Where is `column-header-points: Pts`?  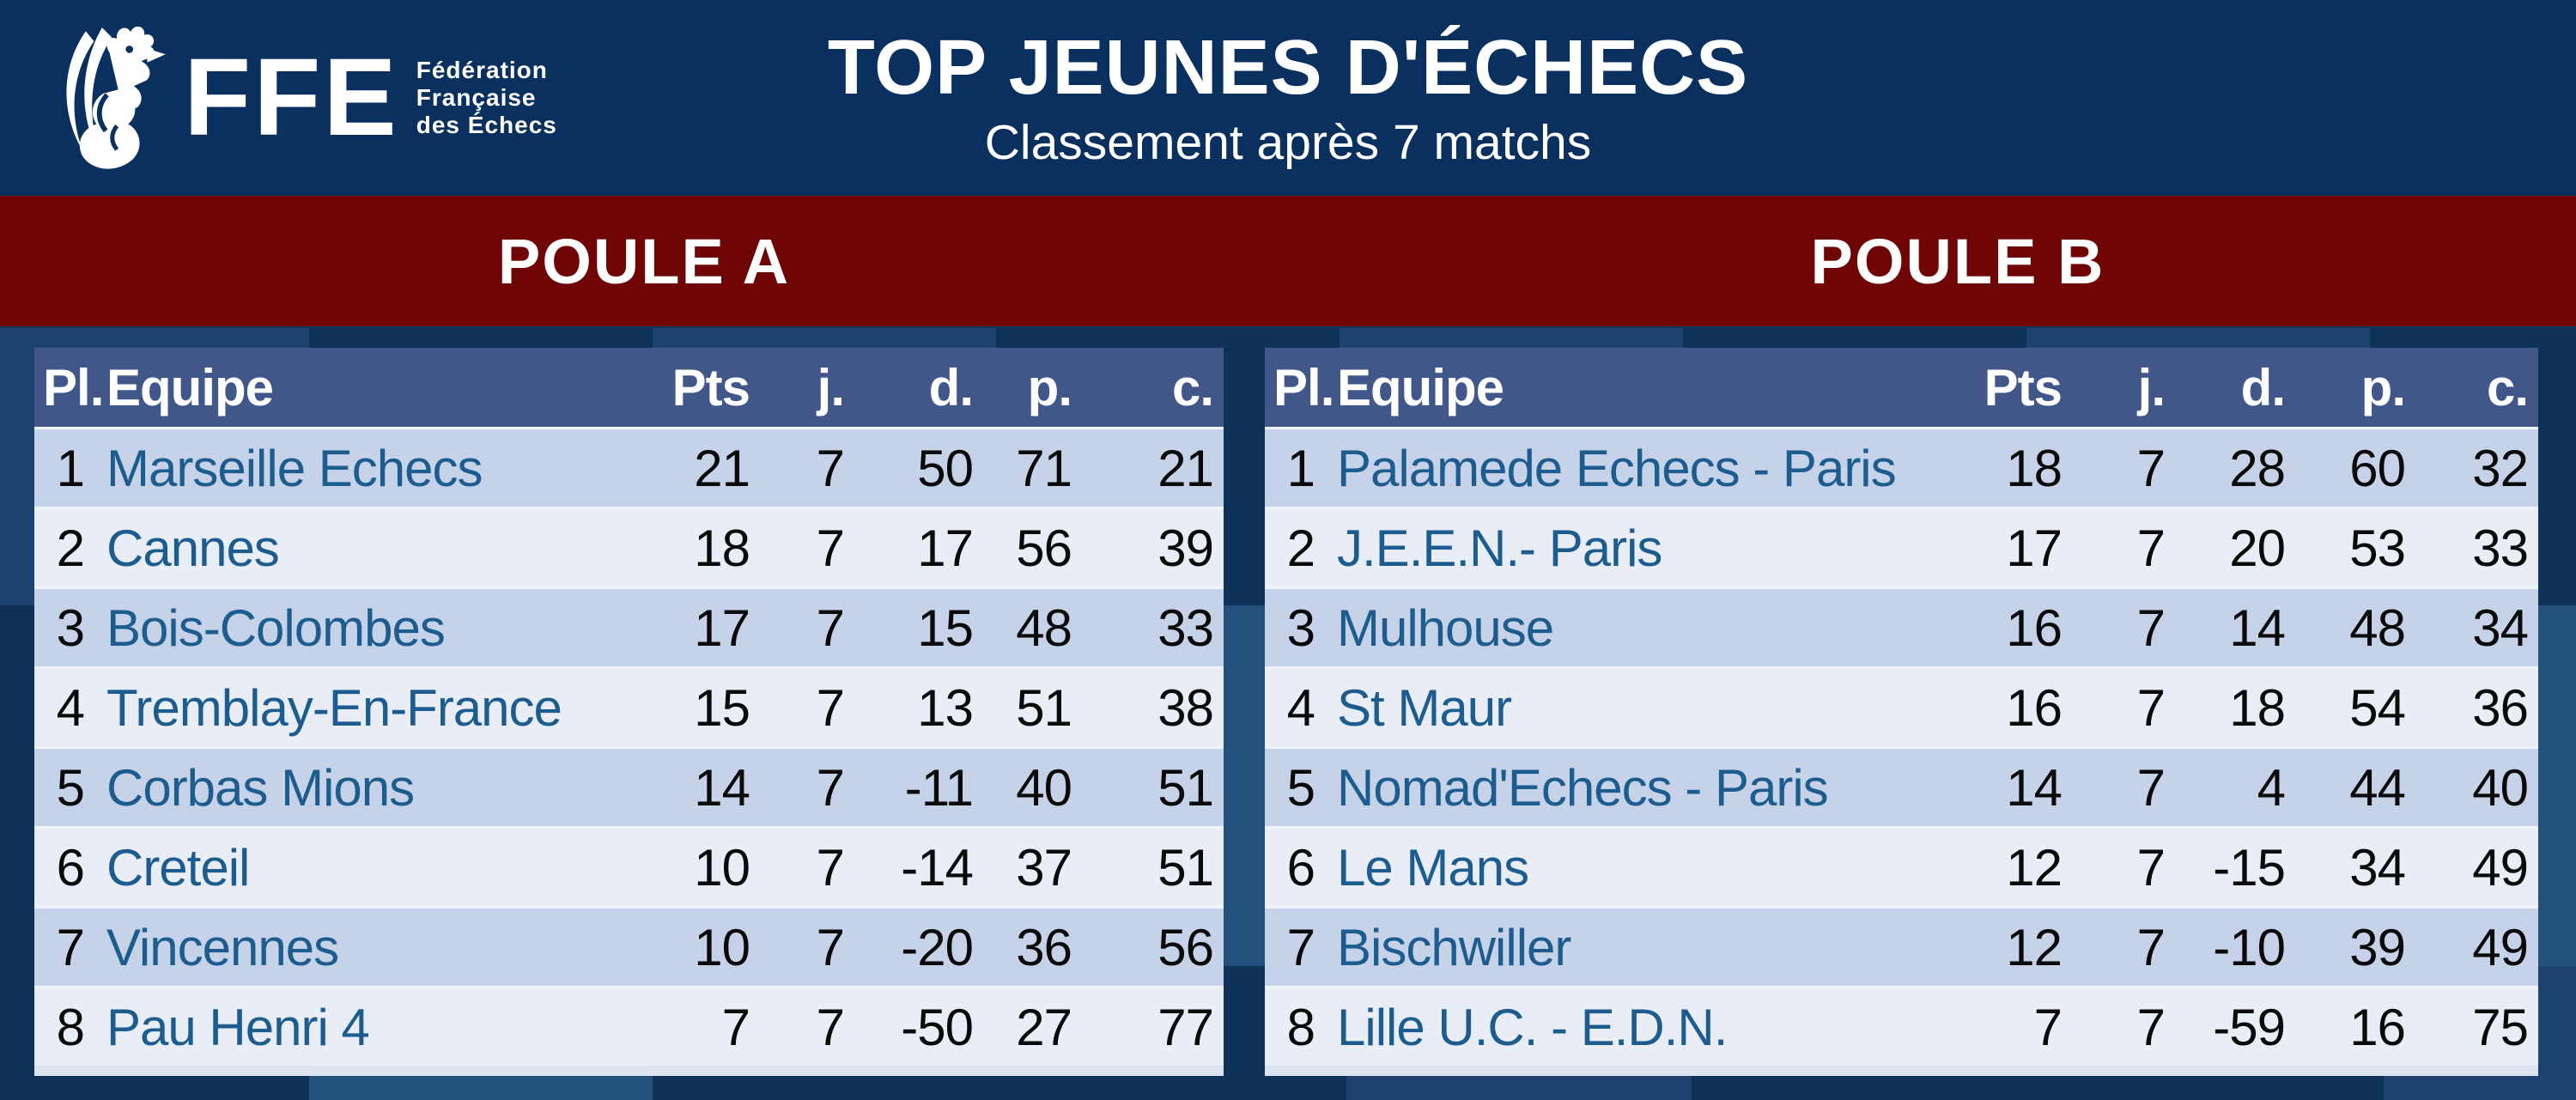 column-header-points: Pts is located at coordinates (715, 387).